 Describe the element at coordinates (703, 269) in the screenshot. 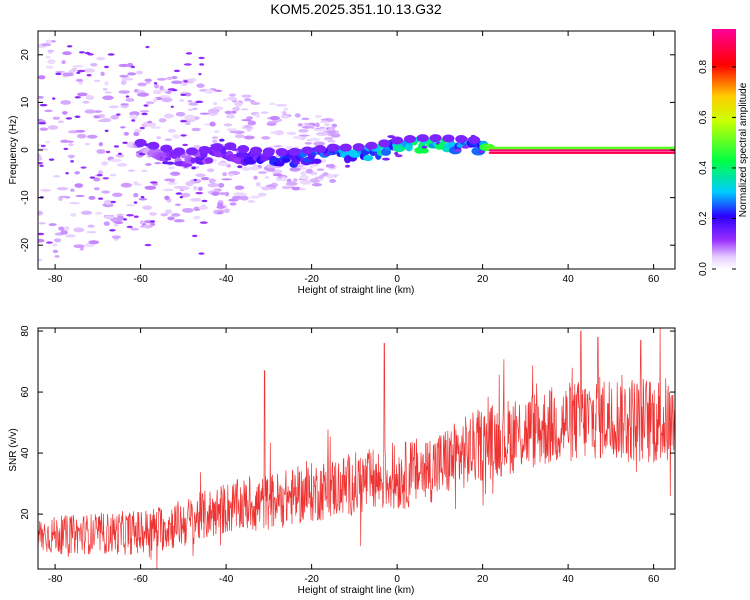

I see `colorbar-tick-label: 0.0` at that location.